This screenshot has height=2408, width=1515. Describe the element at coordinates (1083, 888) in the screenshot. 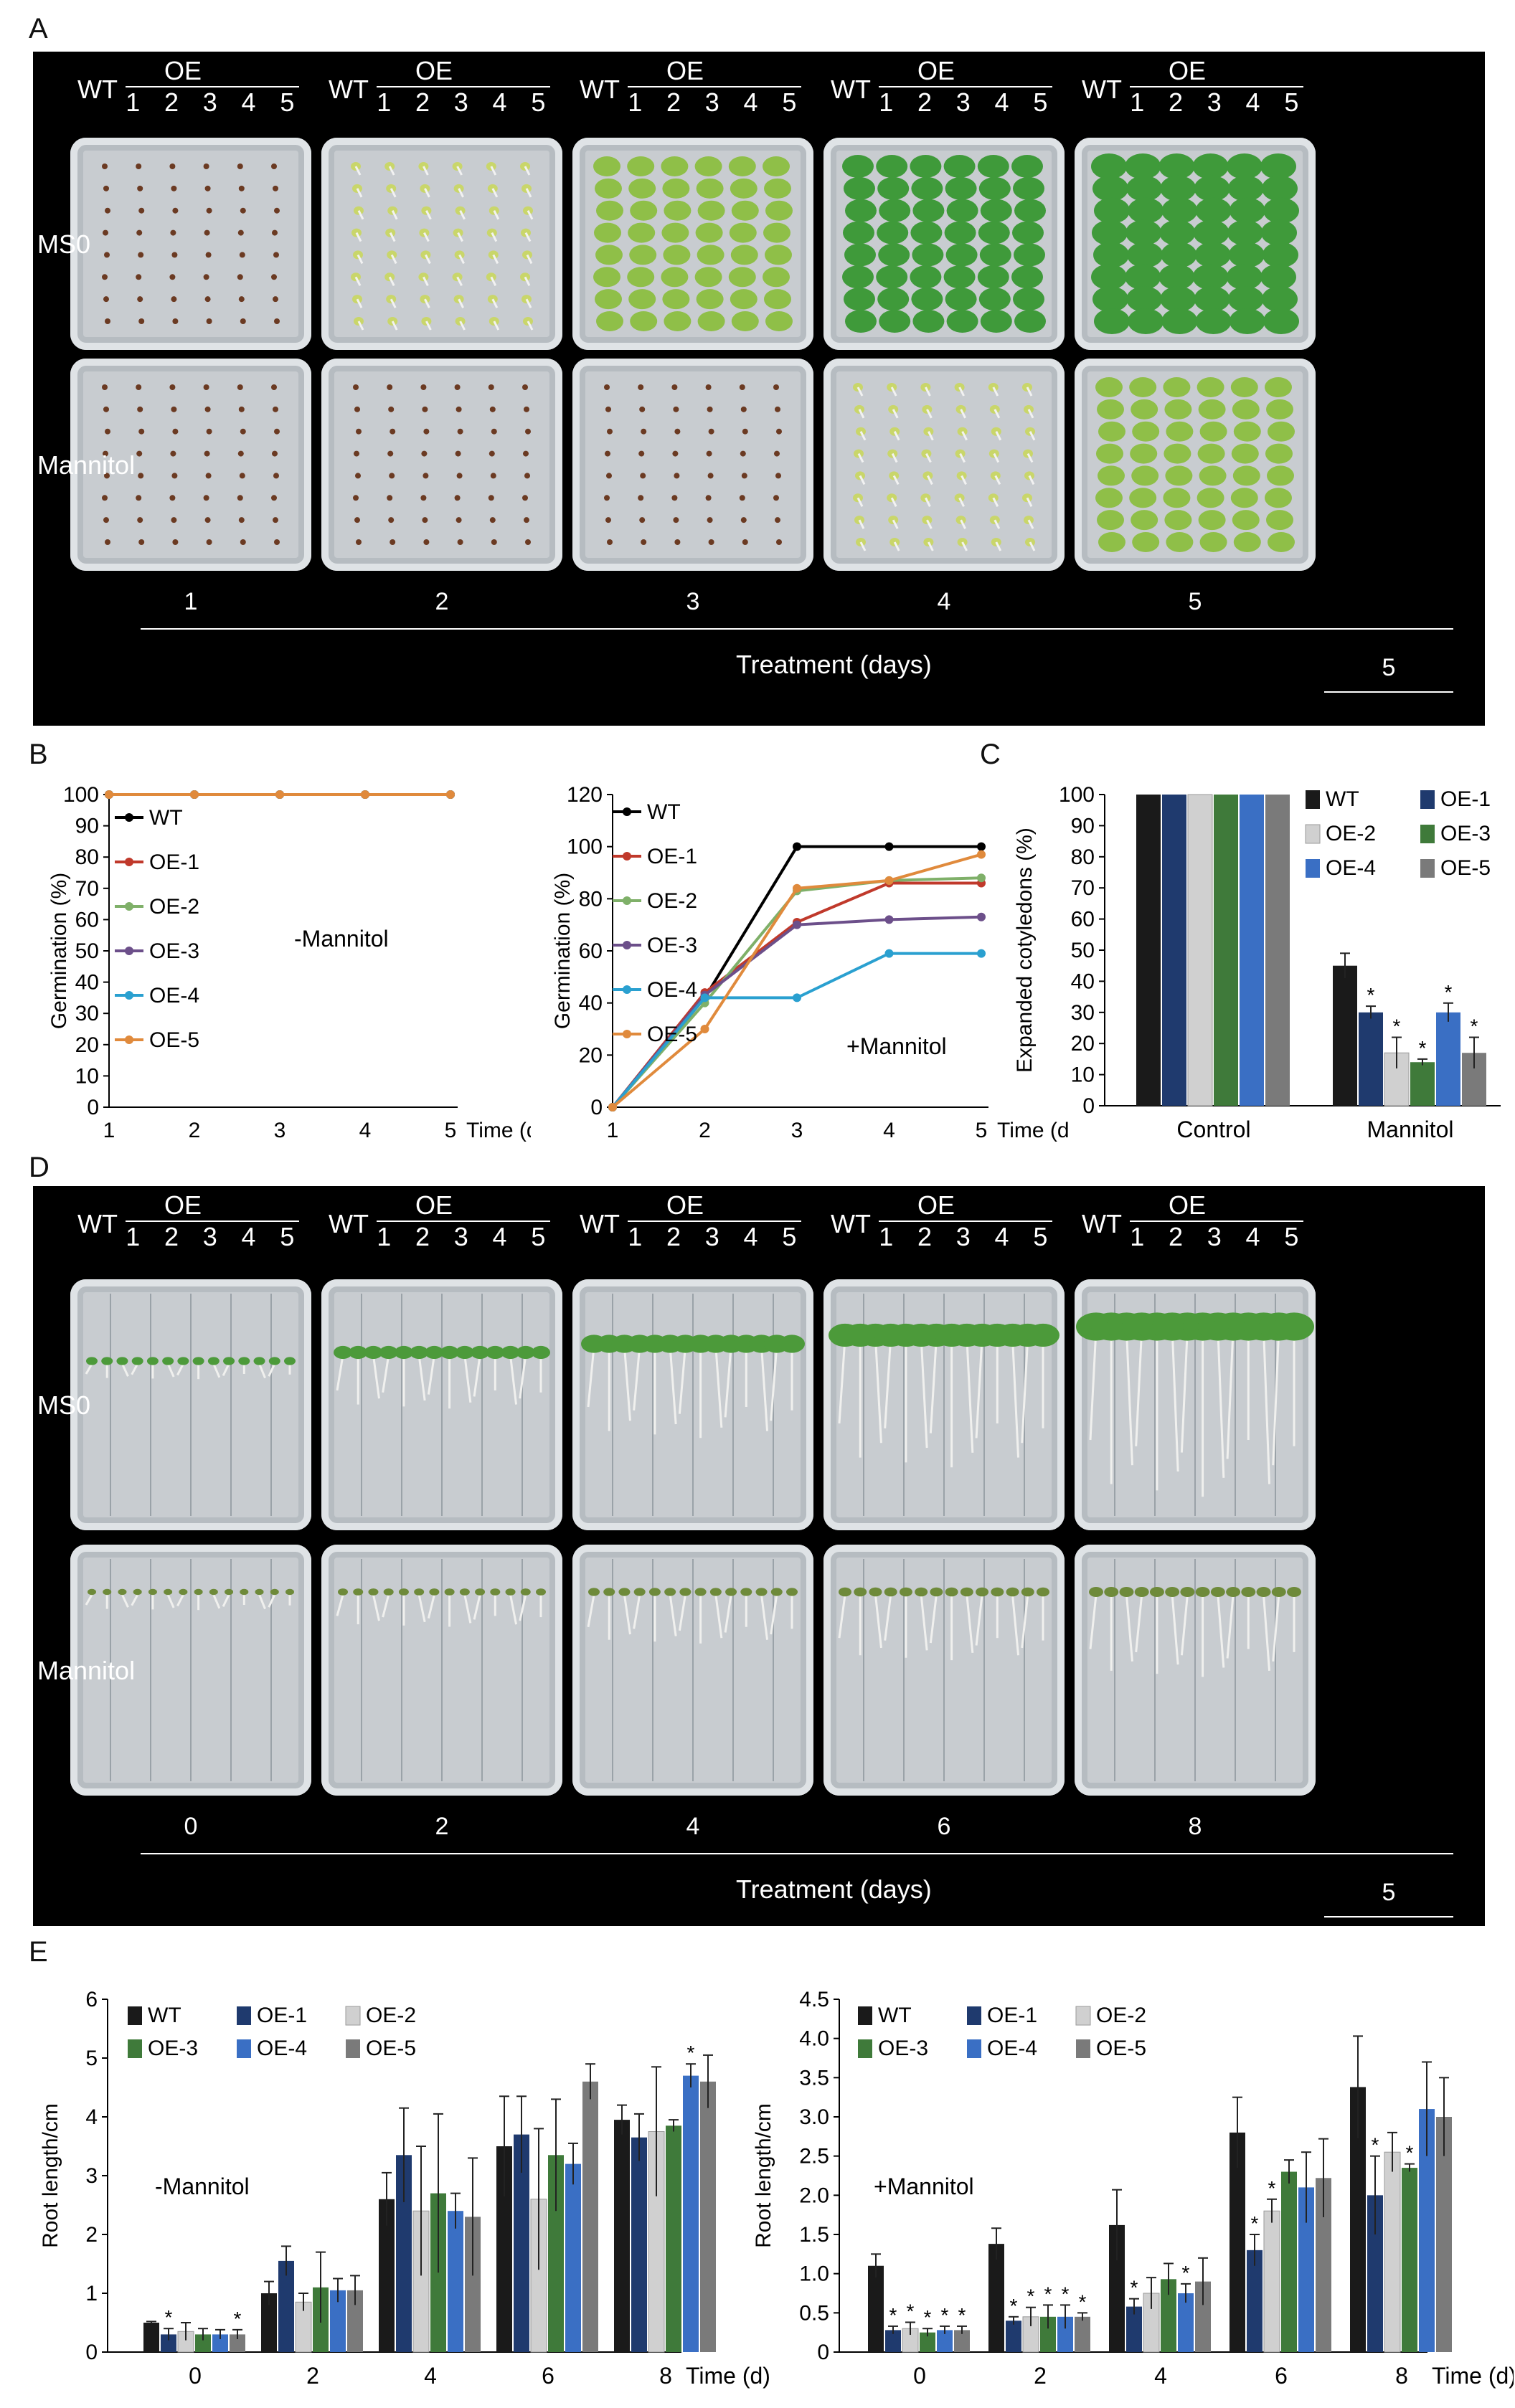

I see `y-tick-label: 70` at that location.